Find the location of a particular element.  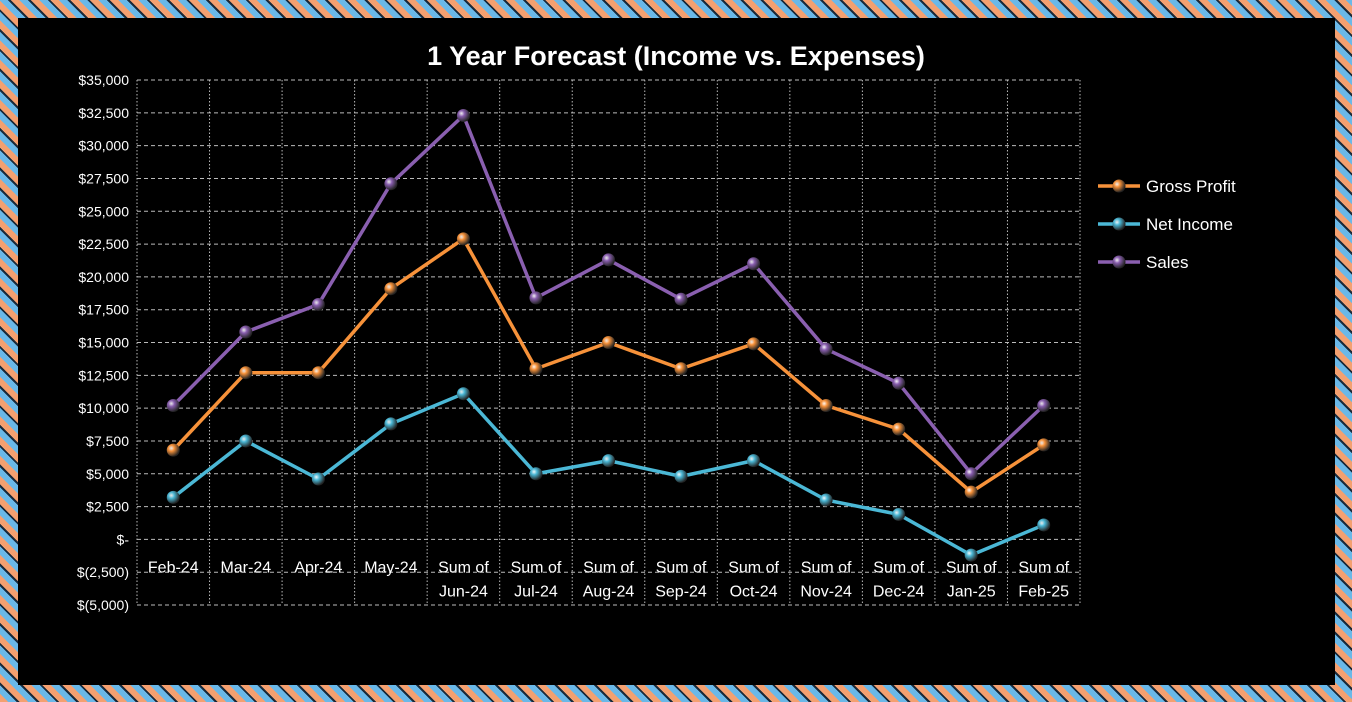

y-tick-label: $(2,500) is located at coordinates (103, 572).